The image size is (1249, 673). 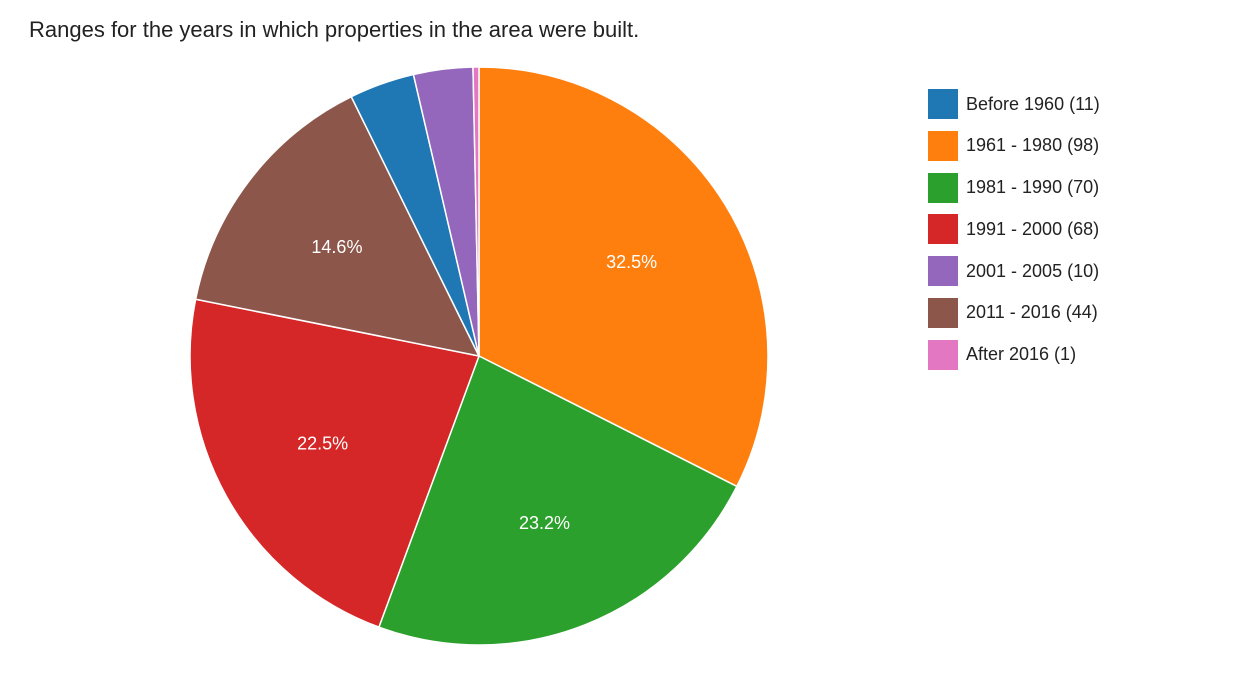 What do you see at coordinates (322, 443) in the screenshot?
I see `pie-slice-label-1991-2000: 22.5%` at bounding box center [322, 443].